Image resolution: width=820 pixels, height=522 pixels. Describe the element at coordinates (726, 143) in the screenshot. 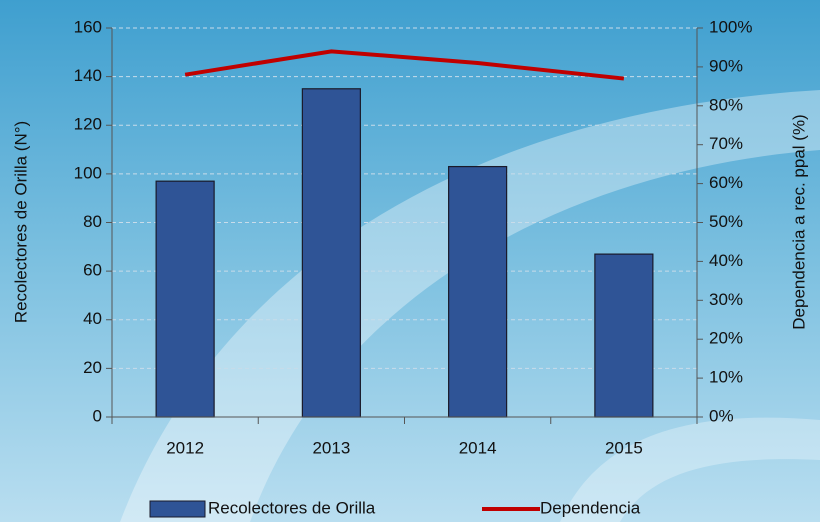

I see `y2-tick-label: 70%` at that location.